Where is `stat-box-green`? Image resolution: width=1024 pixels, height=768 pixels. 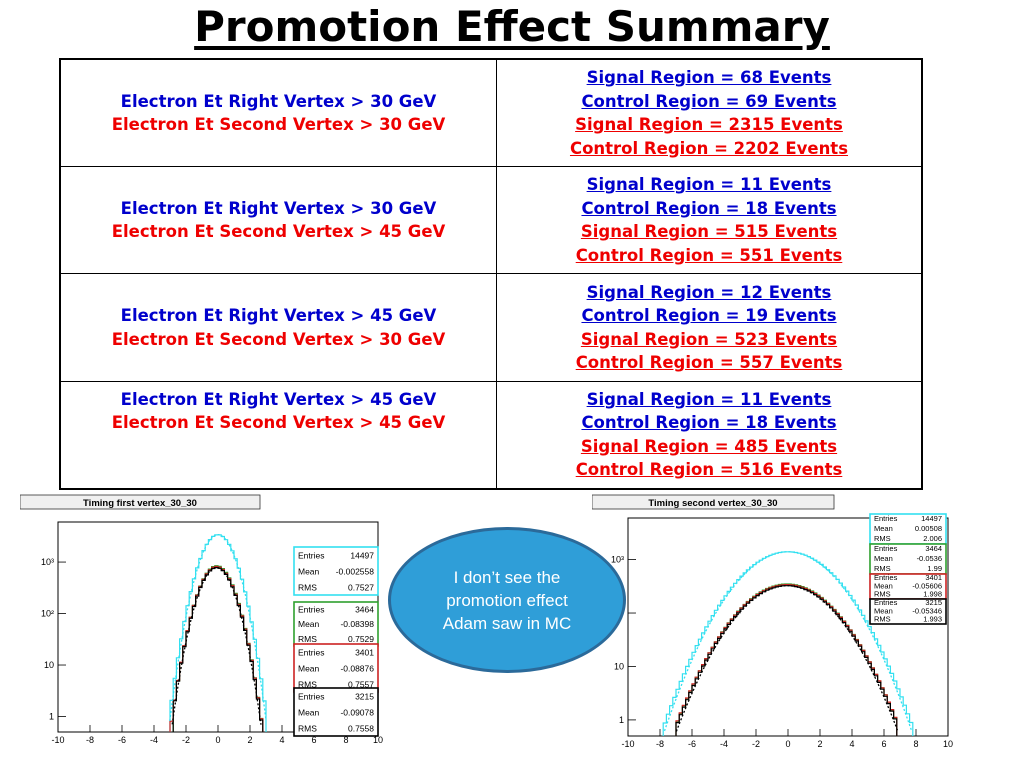 stat-box-green is located at coordinates (908, 559).